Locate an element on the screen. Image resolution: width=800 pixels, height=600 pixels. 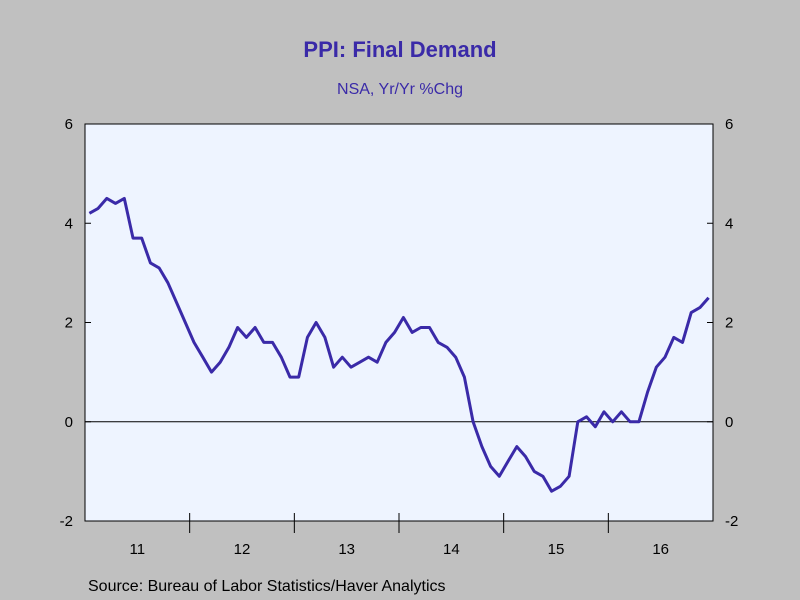
y-tick-label-left: 2 is located at coordinates (69, 323).